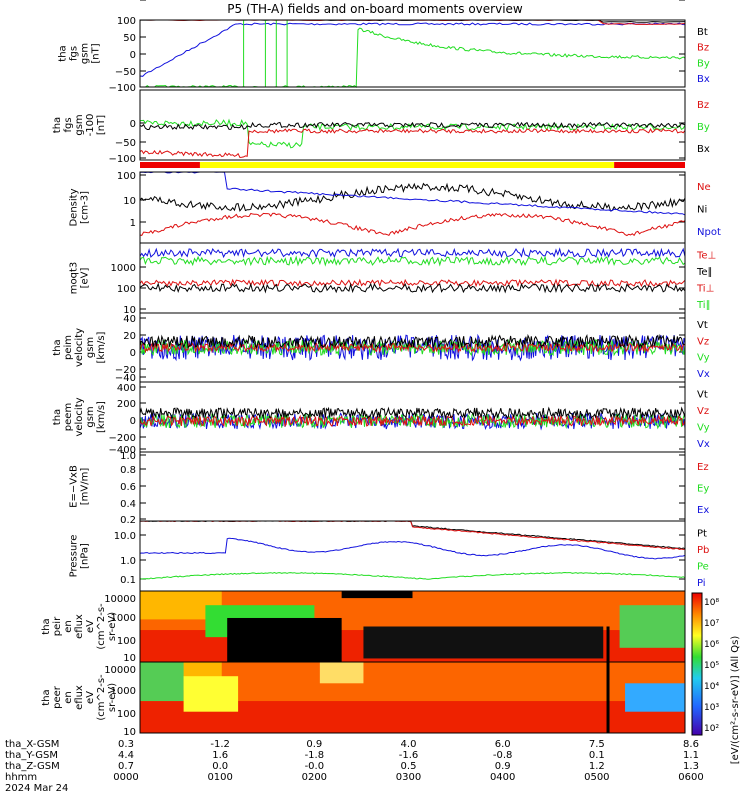 Image resolution: width=750 pixels, height=800 pixels. I want to click on ytick-density-2: 1, so click(133, 223).